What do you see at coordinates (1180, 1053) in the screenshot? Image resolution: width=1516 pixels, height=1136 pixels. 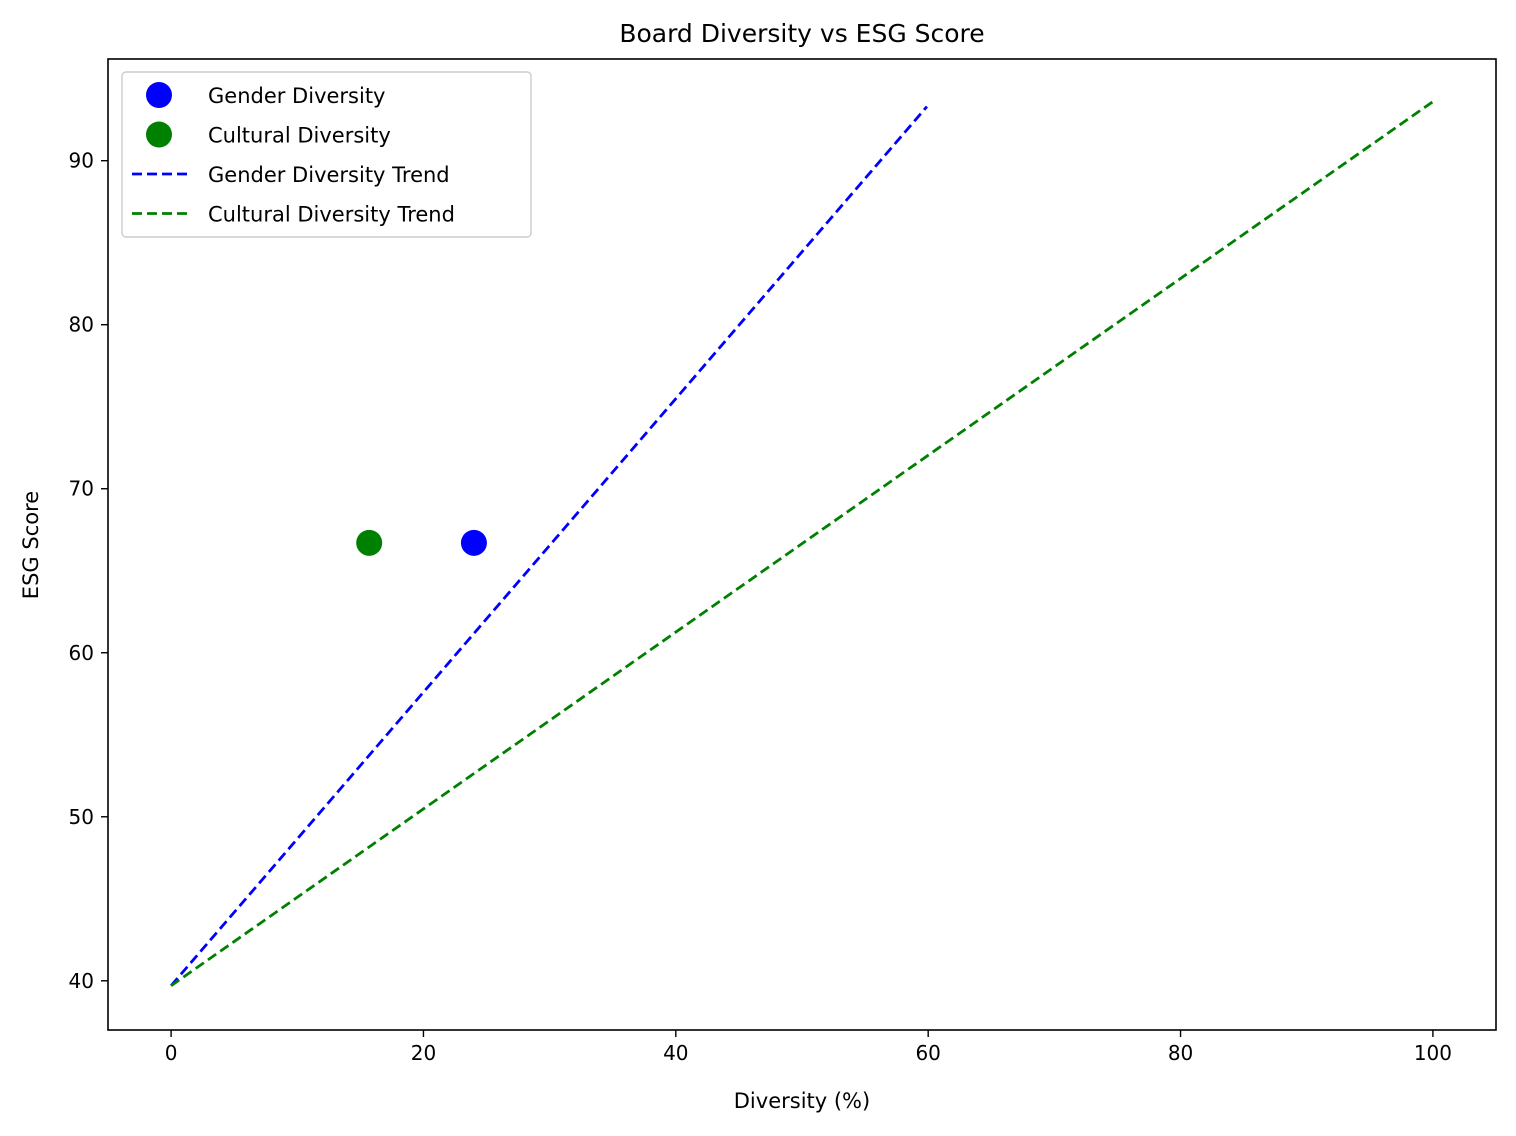 I see `x-tick-label-4: 80` at bounding box center [1180, 1053].